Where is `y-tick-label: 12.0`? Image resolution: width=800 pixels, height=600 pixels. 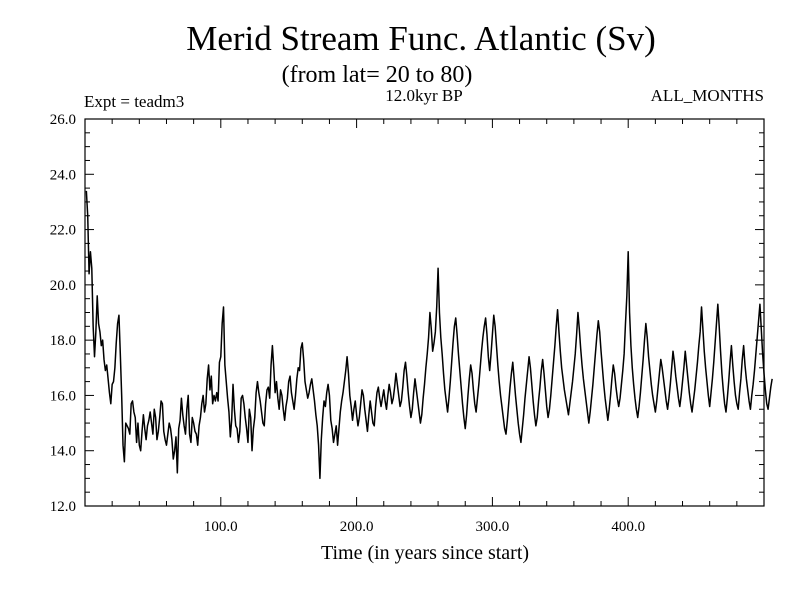 y-tick-label: 12.0 is located at coordinates (63, 507).